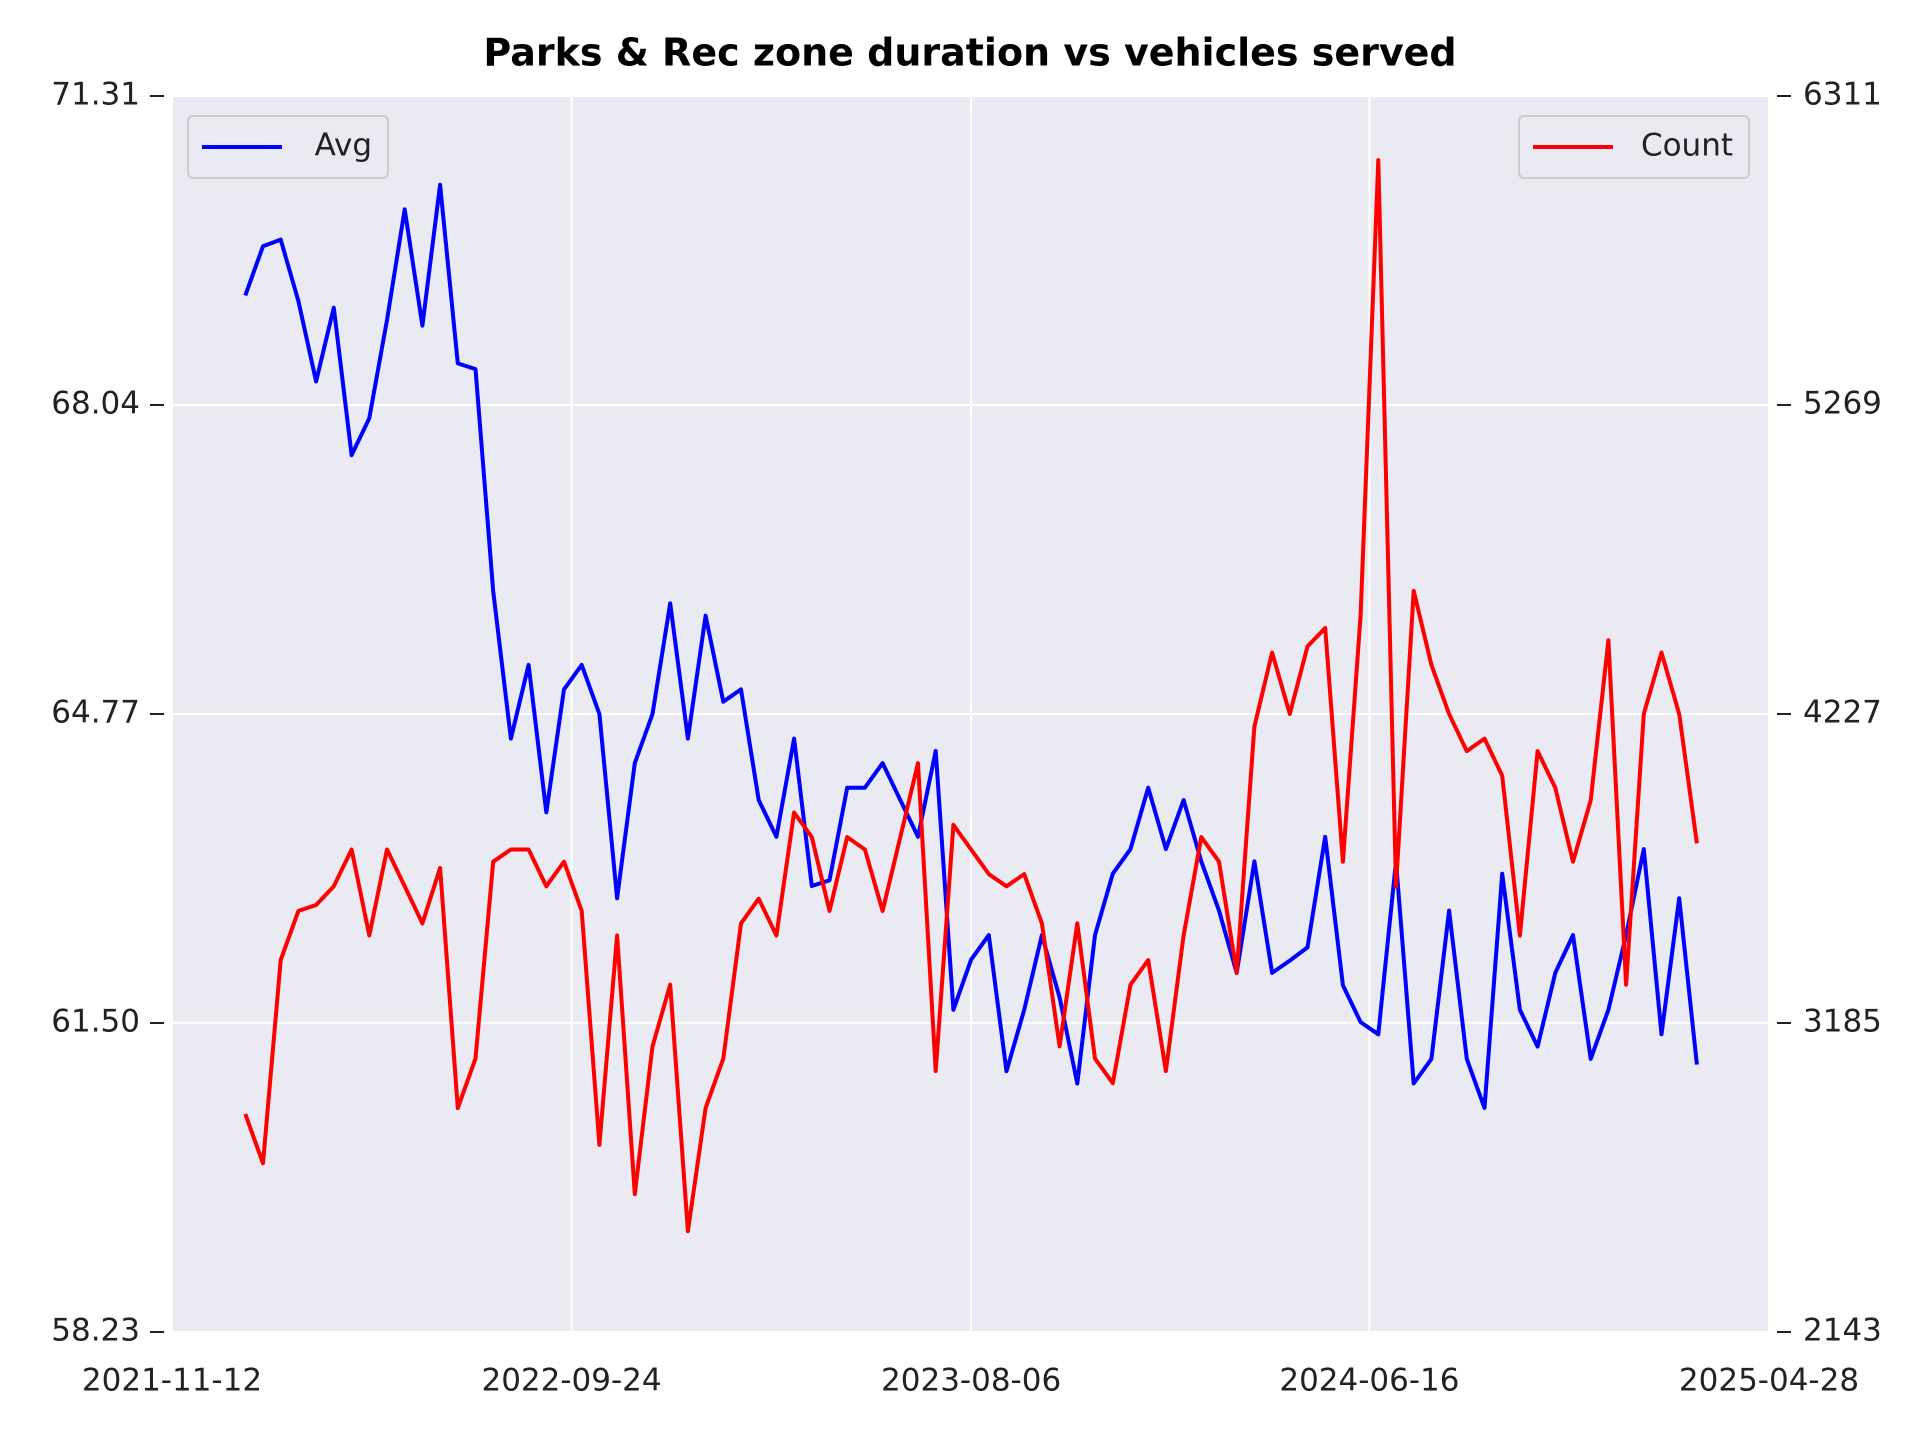 The image size is (1920, 1440). Describe the element at coordinates (1369, 1381) in the screenshot. I see `x-tick-label: 2024-06-16` at that location.